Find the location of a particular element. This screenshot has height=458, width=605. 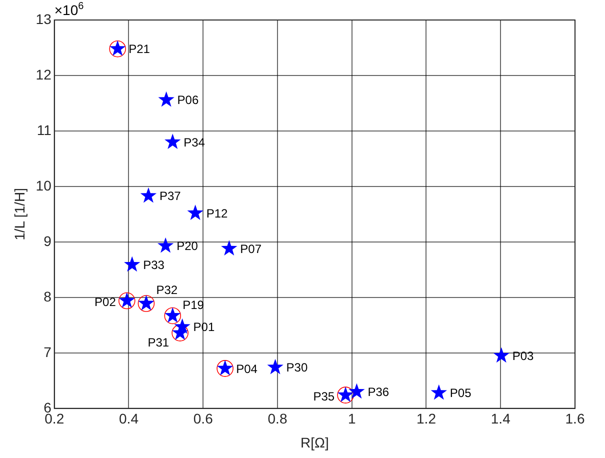

annotation: P33 is located at coordinates (154, 265).